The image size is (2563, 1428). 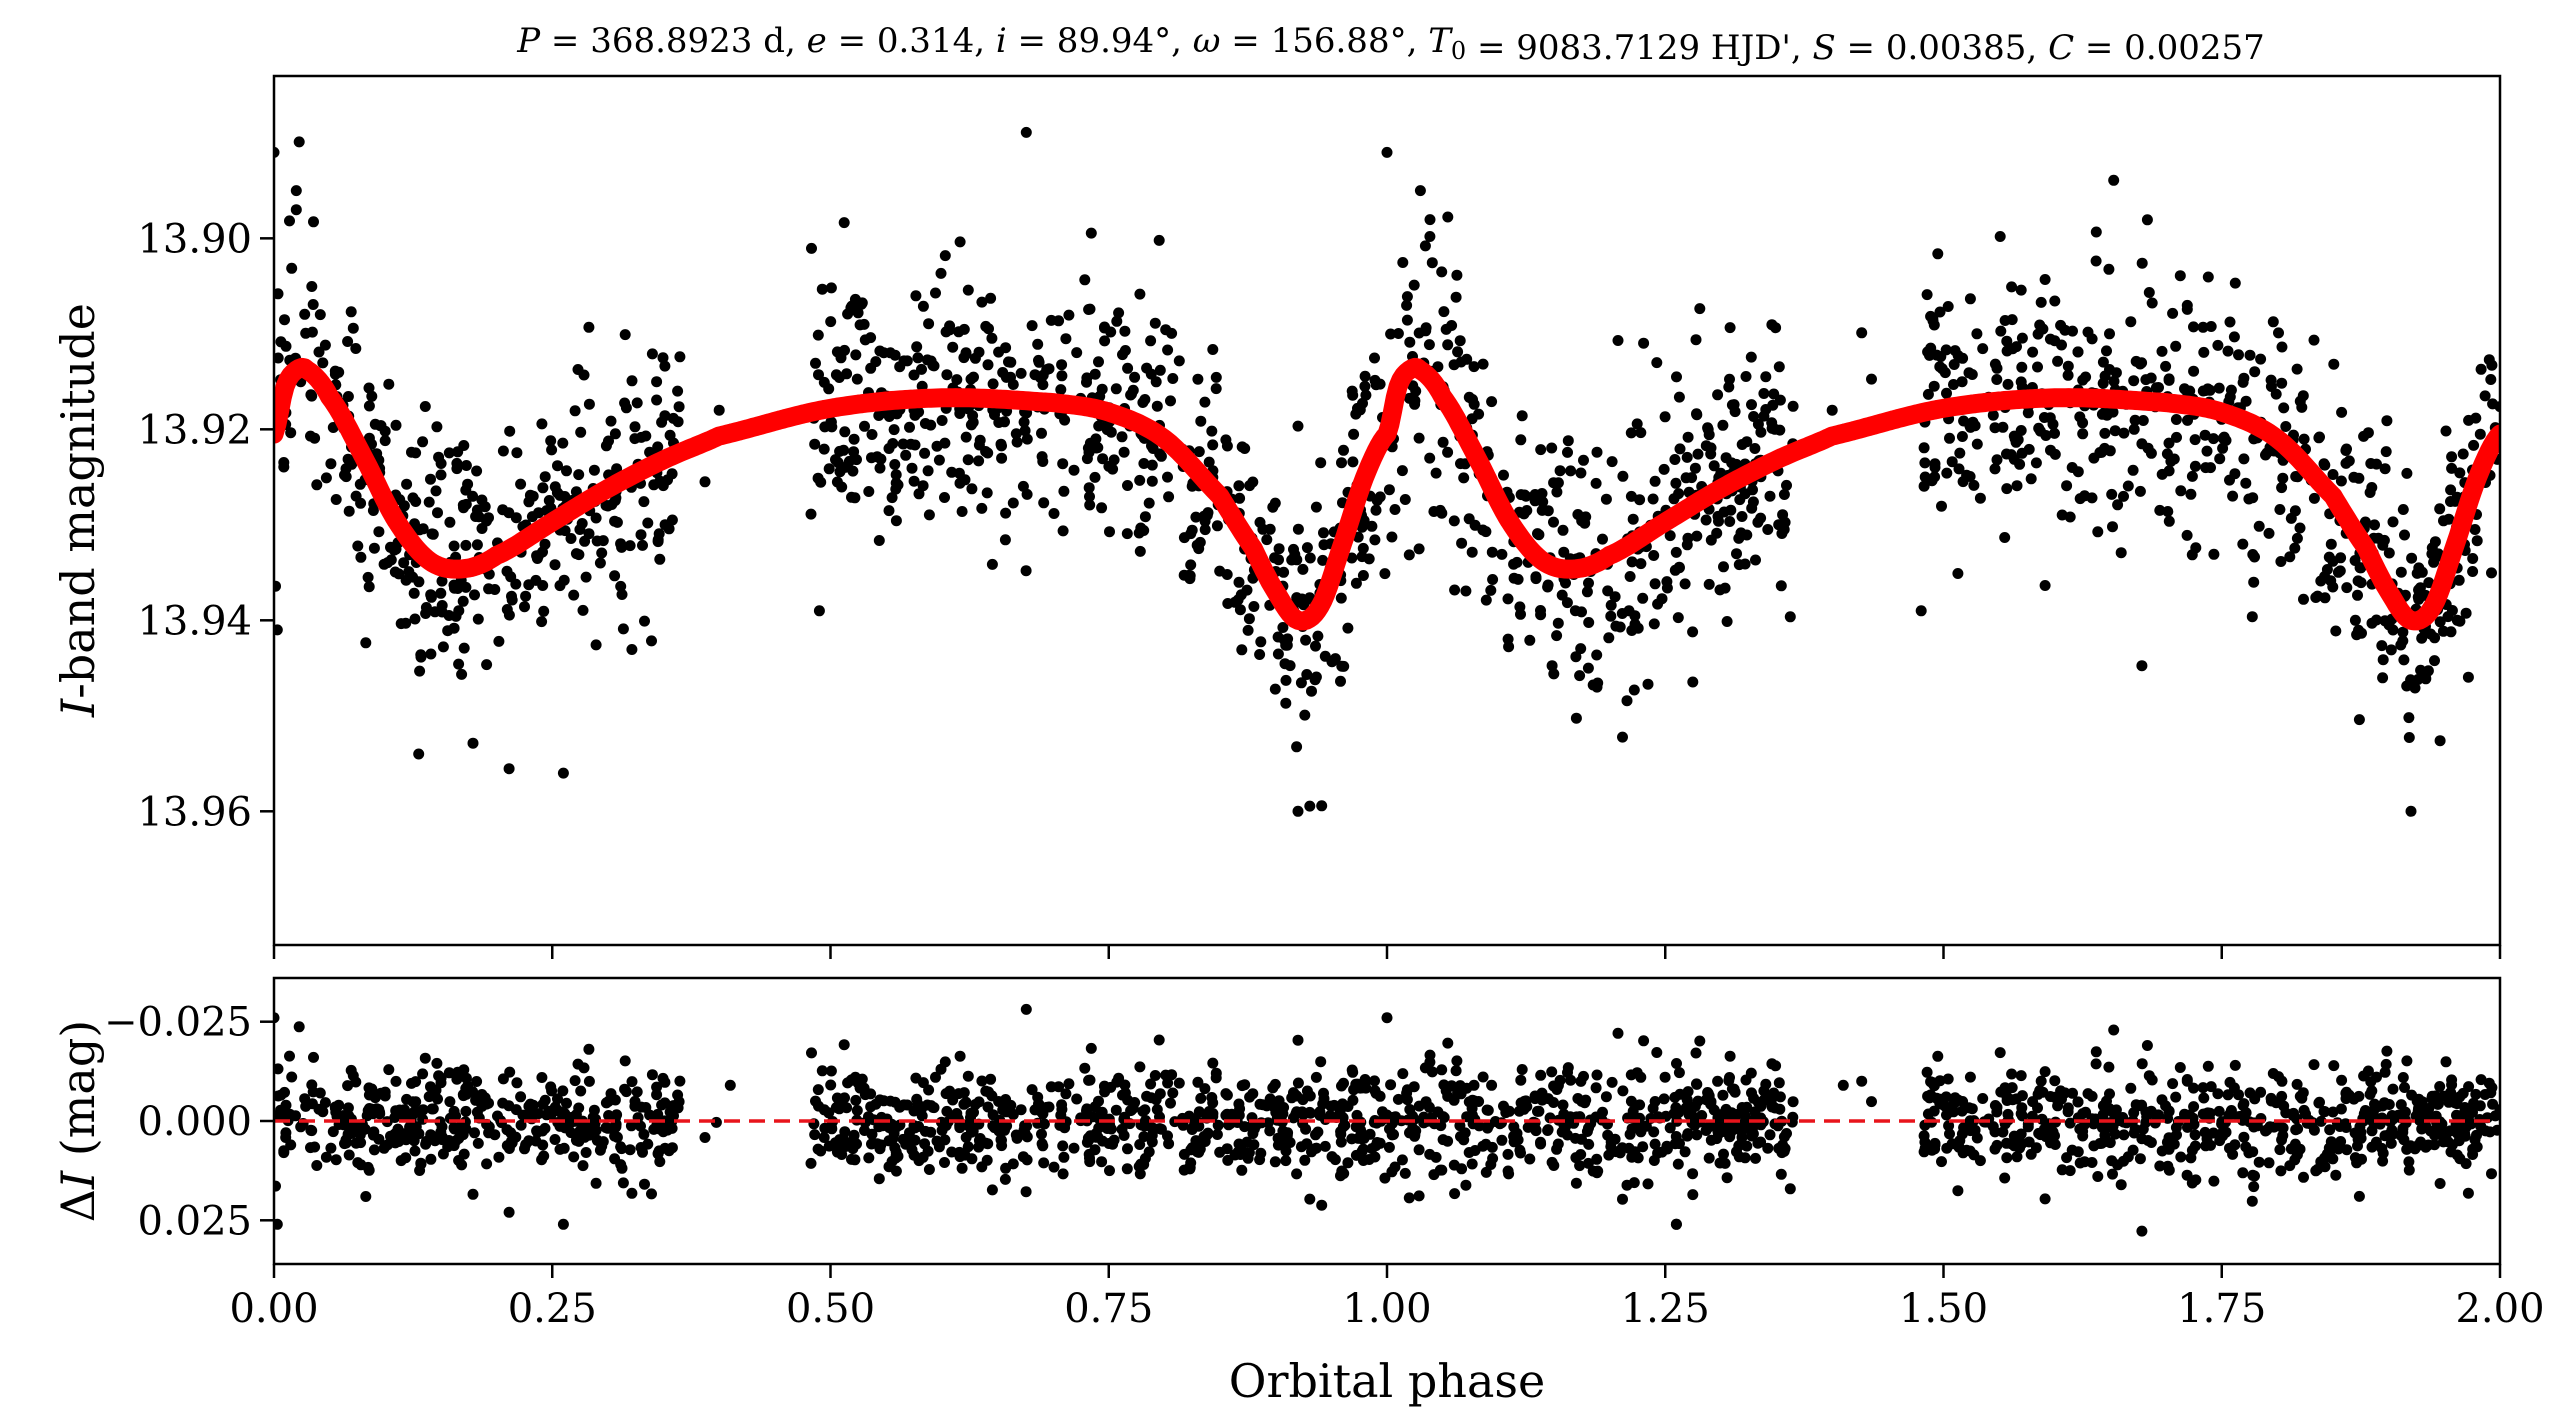 What do you see at coordinates (78, 510) in the screenshot?
I see `top-y-axis-label: I-band magnitude` at bounding box center [78, 510].